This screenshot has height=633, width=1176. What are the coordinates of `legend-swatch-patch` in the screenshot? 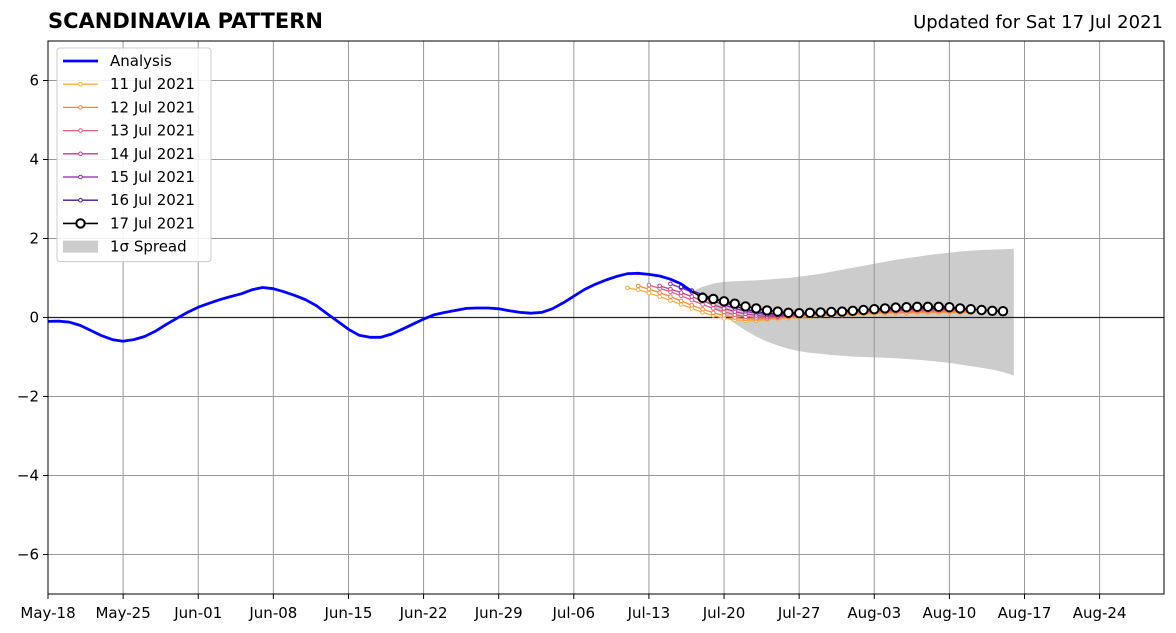 It's located at (80, 246).